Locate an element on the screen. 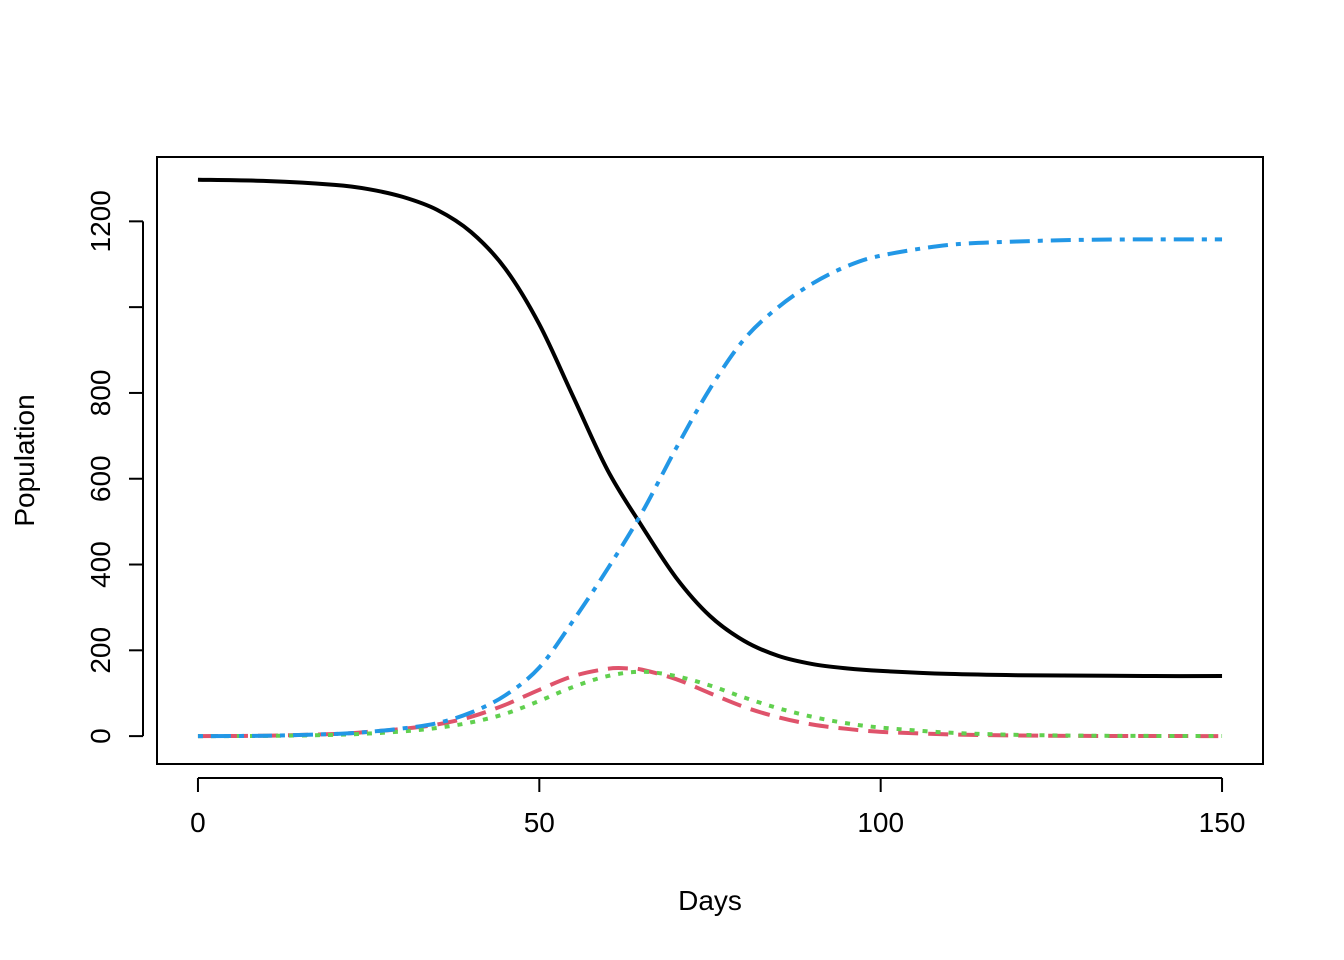 Image resolution: width=1344 pixels, height=960 pixels. y-tick-label: 600 is located at coordinates (100, 478).